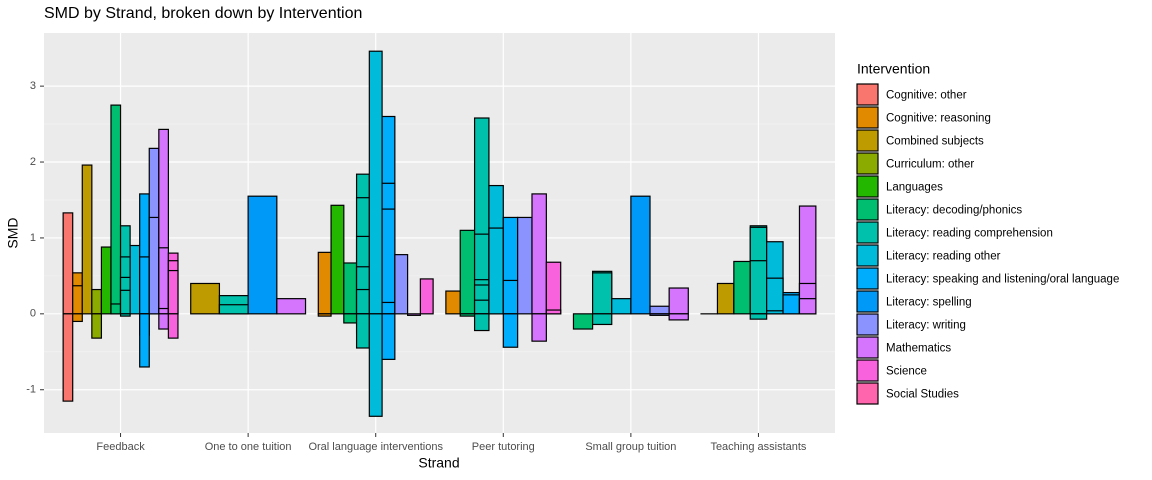 The width and height of the screenshot is (1152, 480). What do you see at coordinates (918, 349) in the screenshot?
I see `legend-label: Mathematics` at bounding box center [918, 349].